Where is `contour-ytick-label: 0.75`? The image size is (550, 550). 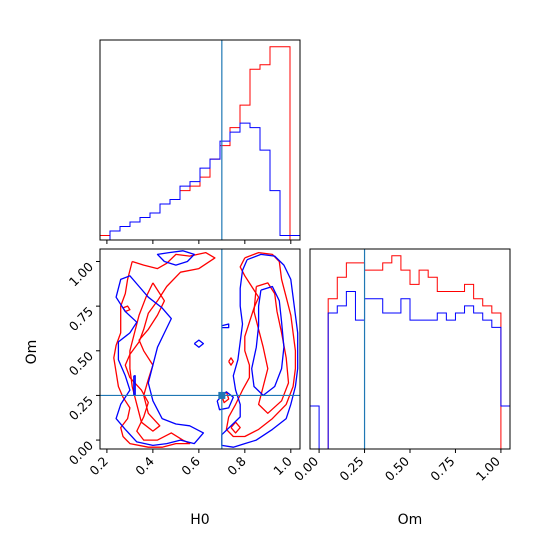 contour-ytick-label: 0.75 is located at coordinates (81, 319).